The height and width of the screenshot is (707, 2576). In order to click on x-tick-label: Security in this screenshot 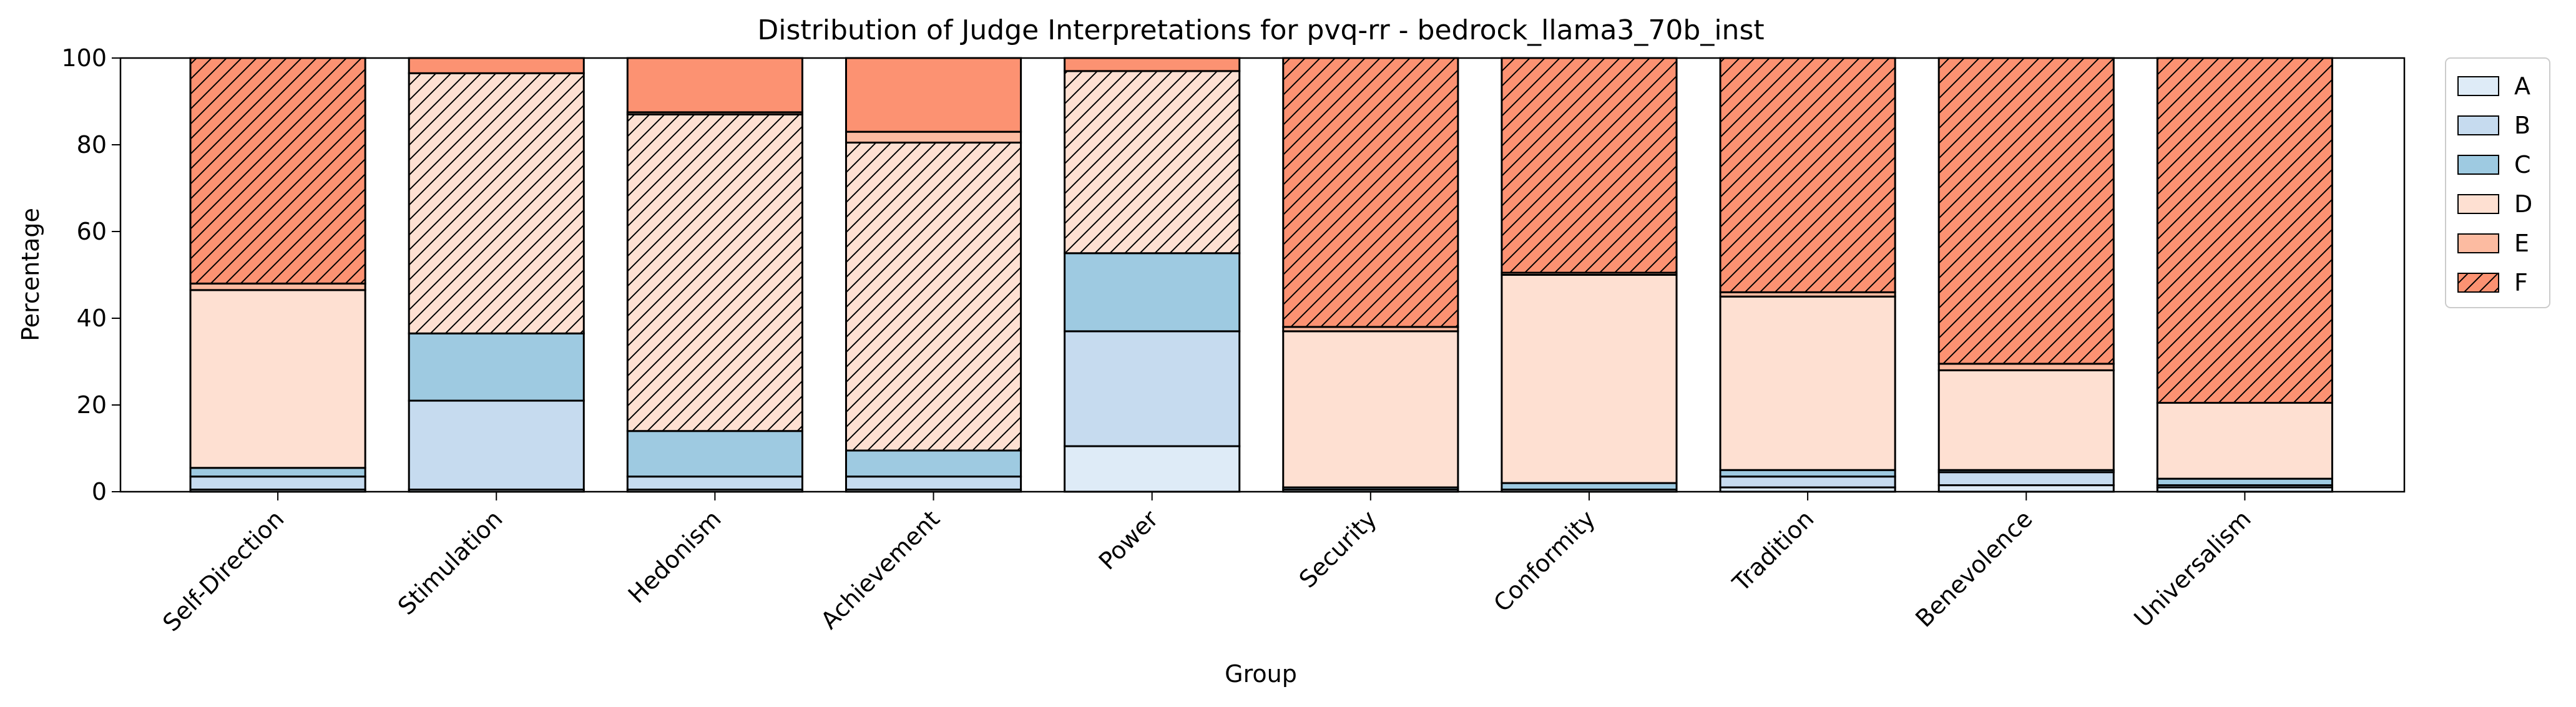, I will do `click(1338, 549)`.